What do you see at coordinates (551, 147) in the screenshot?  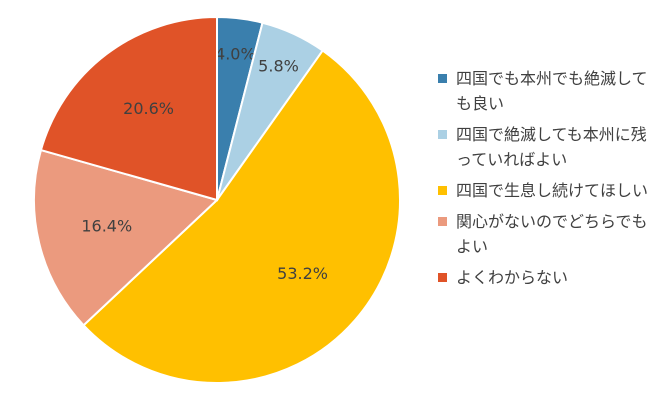 I see `legend-label: 四国で絶滅しても本州に残っていればよい` at bounding box center [551, 147].